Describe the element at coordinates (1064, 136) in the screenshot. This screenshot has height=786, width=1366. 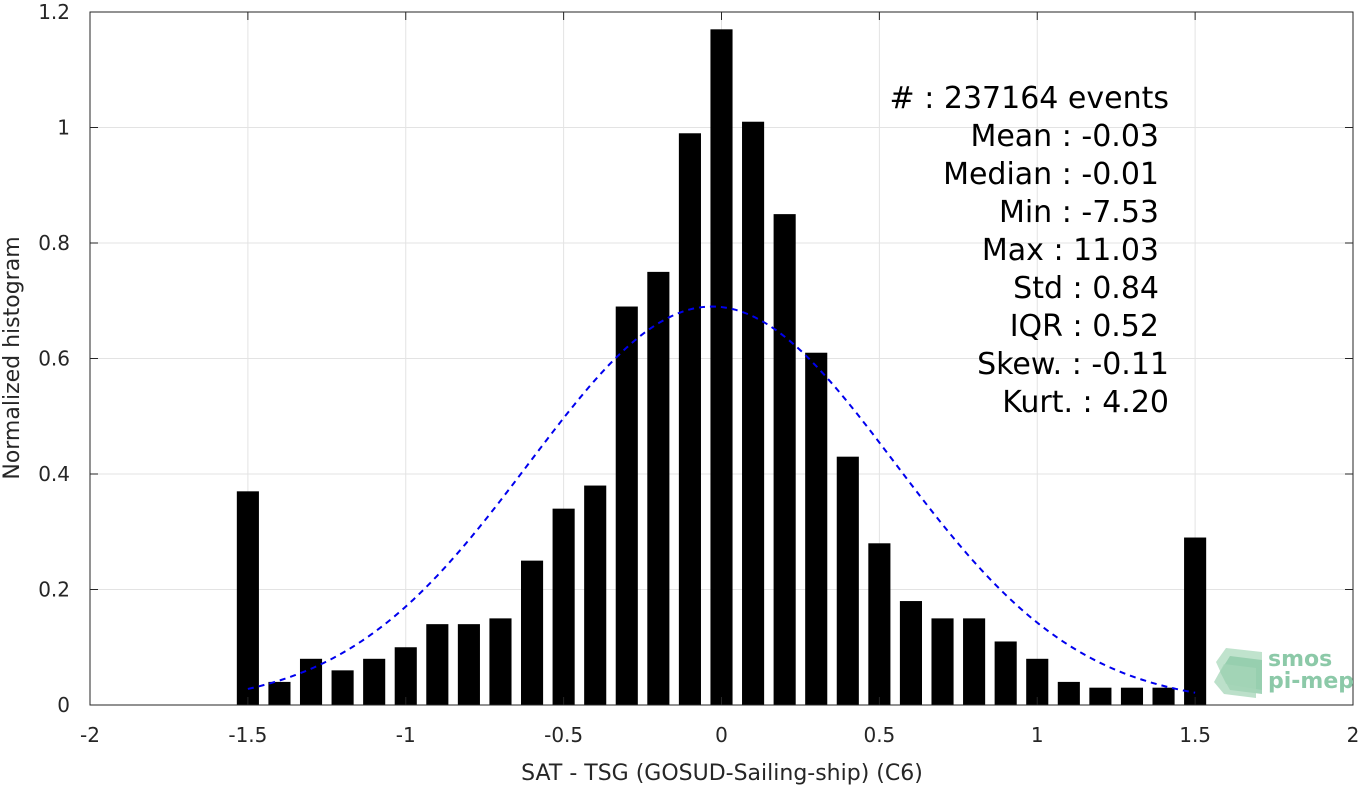
I see `stat-mean: Mean : -0.03` at that location.